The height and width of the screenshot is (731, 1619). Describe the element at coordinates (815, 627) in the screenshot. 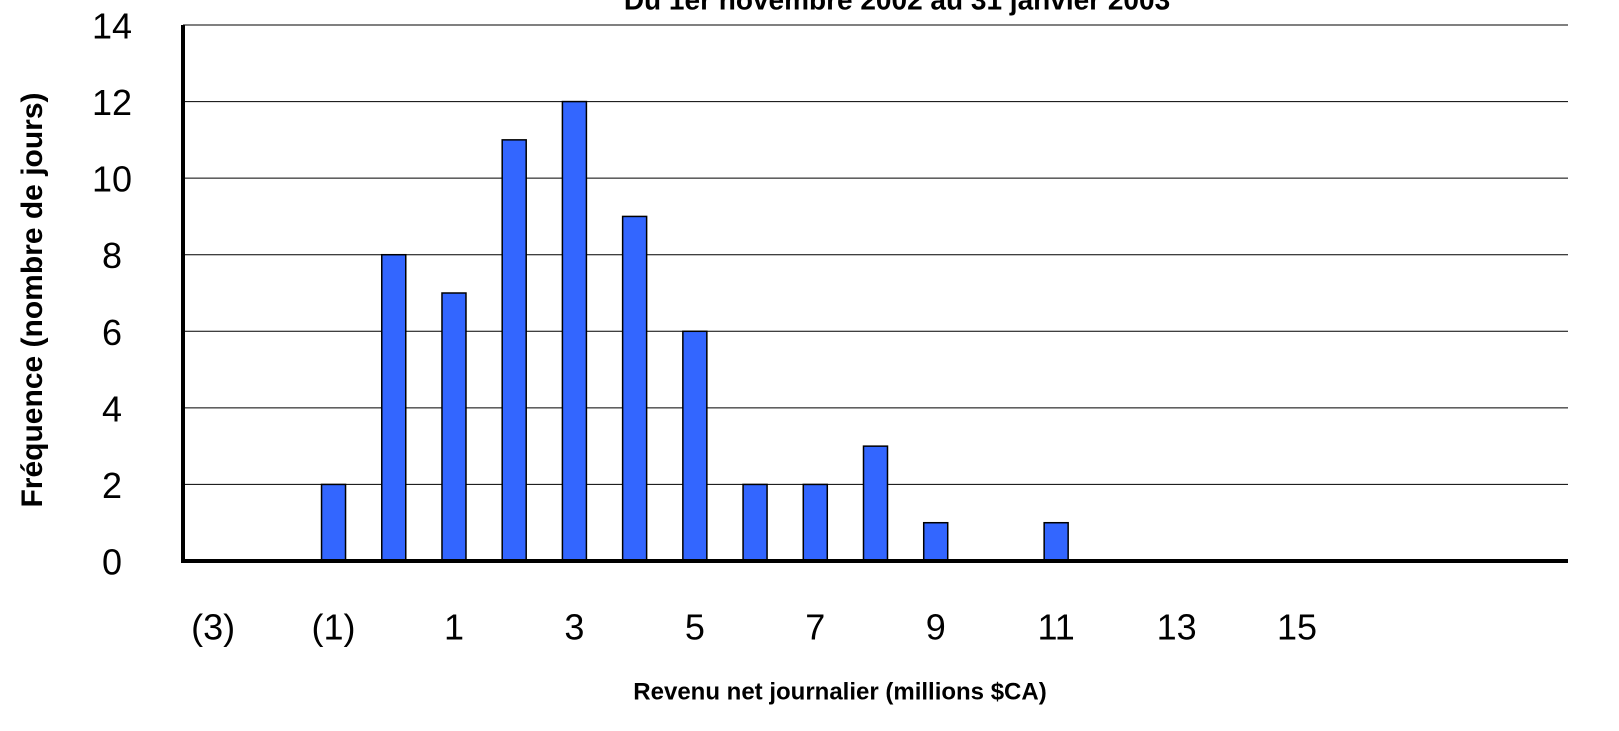

I see `x-tick-label: 7` at that location.